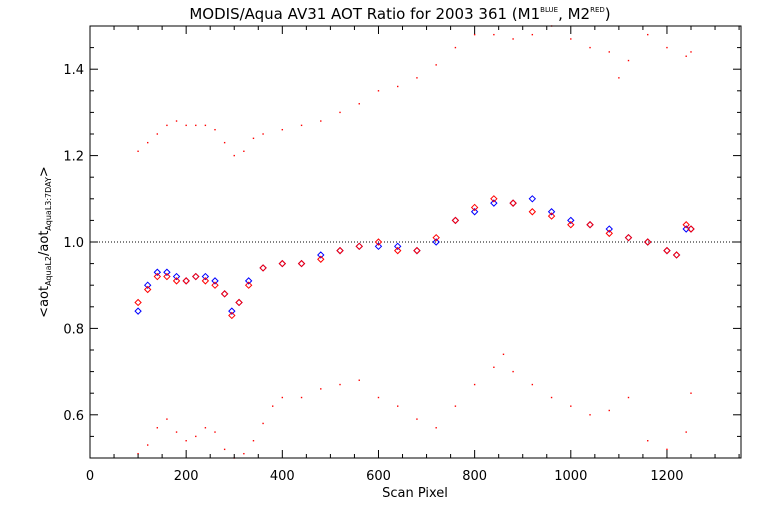 Image resolution: width=768 pixels, height=512 pixels. What do you see at coordinates (90, 476) in the screenshot?
I see `x-tick-label: 0` at bounding box center [90, 476].